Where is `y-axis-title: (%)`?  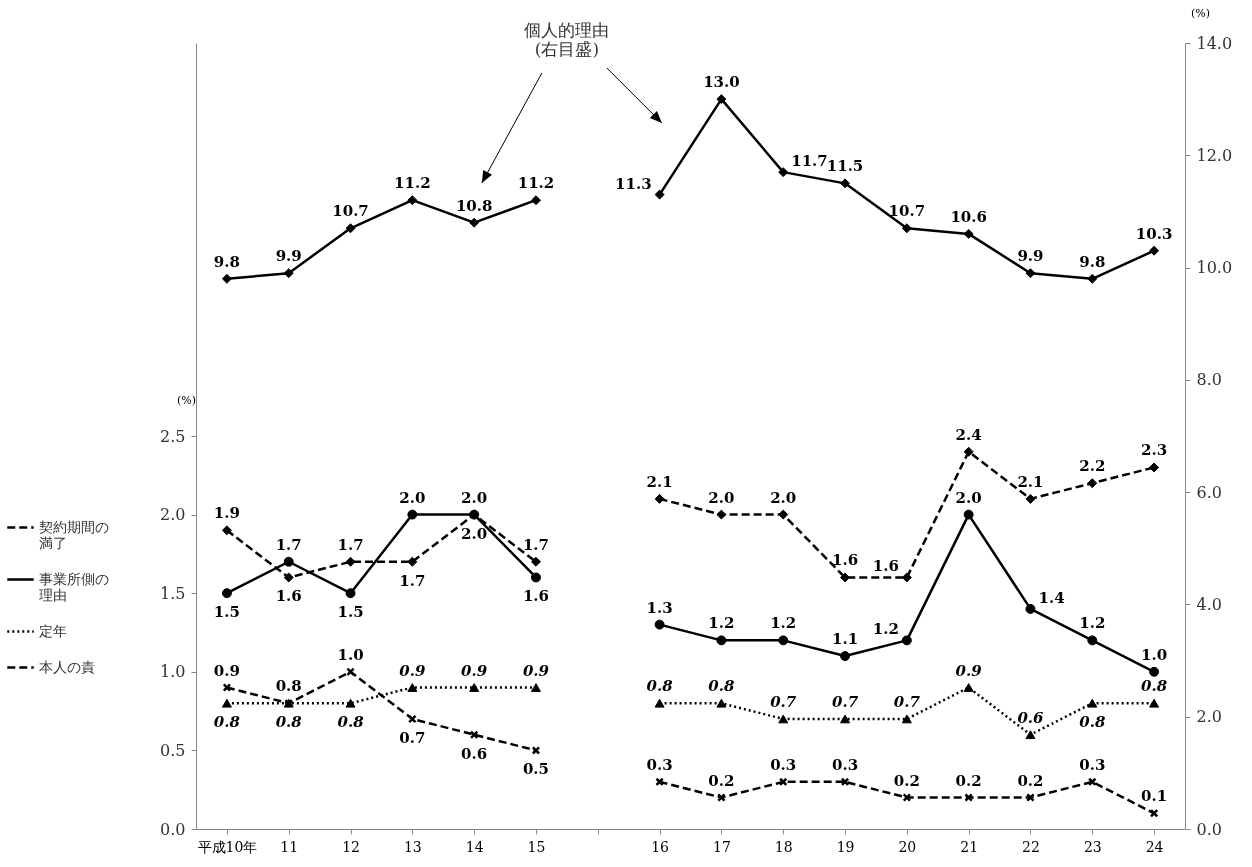
y-axis-title: (%) is located at coordinates (186, 400).